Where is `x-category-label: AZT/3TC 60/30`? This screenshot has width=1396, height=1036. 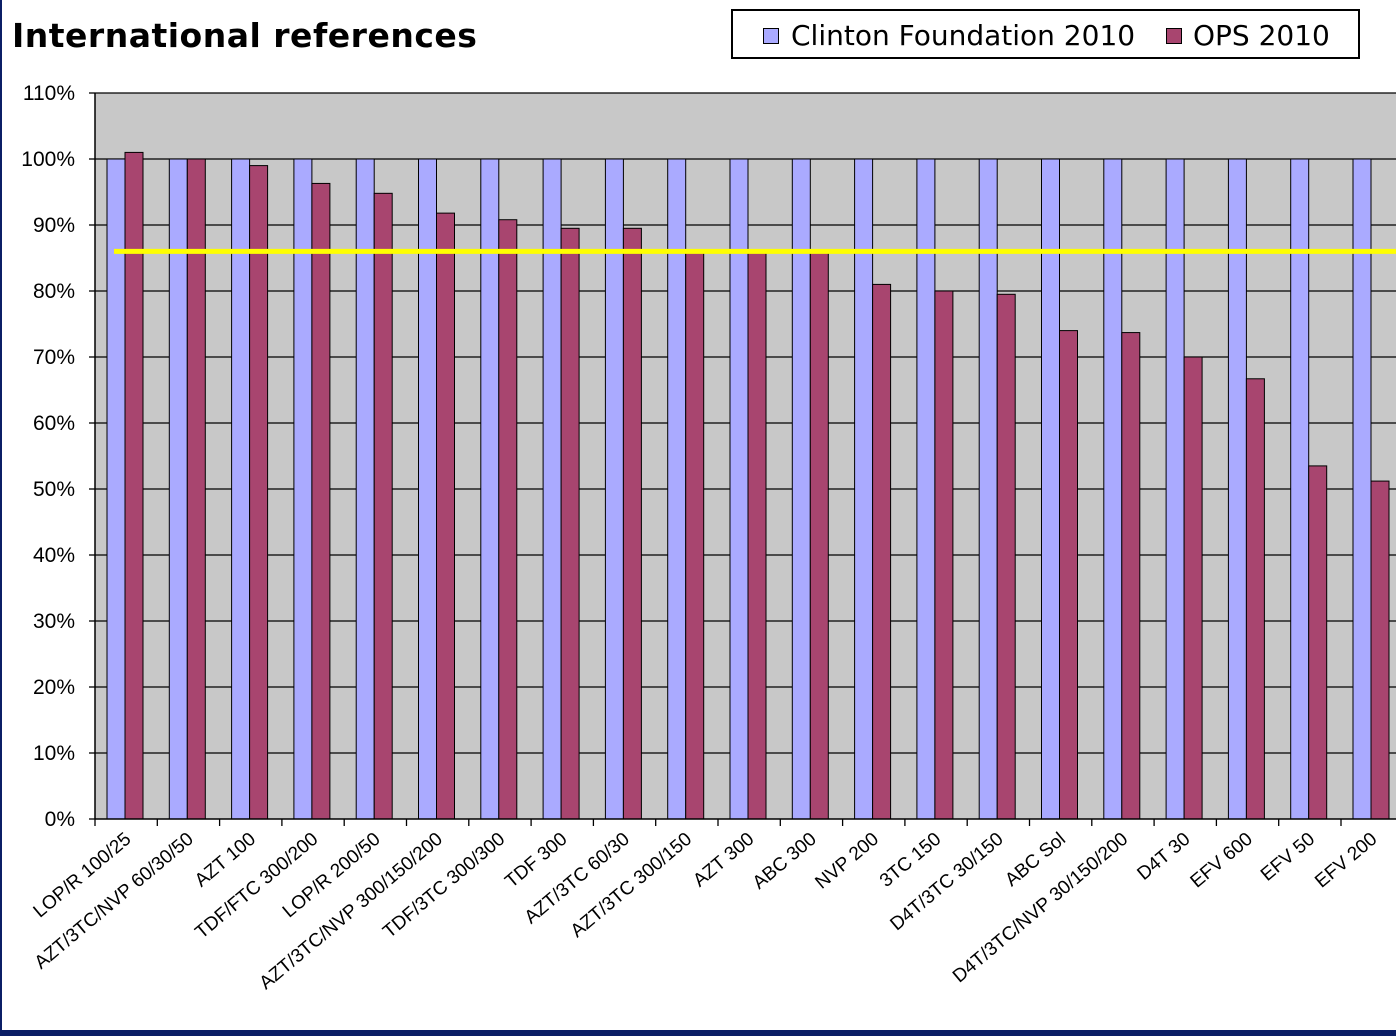 x-category-label: AZT/3TC 60/30 is located at coordinates (577, 879).